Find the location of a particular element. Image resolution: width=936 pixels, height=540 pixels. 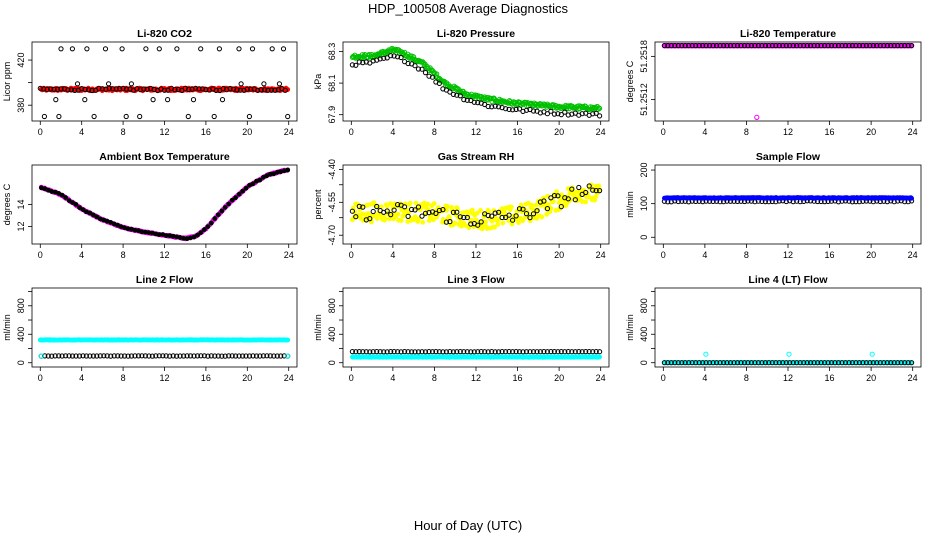

data-point-spikes is located at coordinates (872, 354).